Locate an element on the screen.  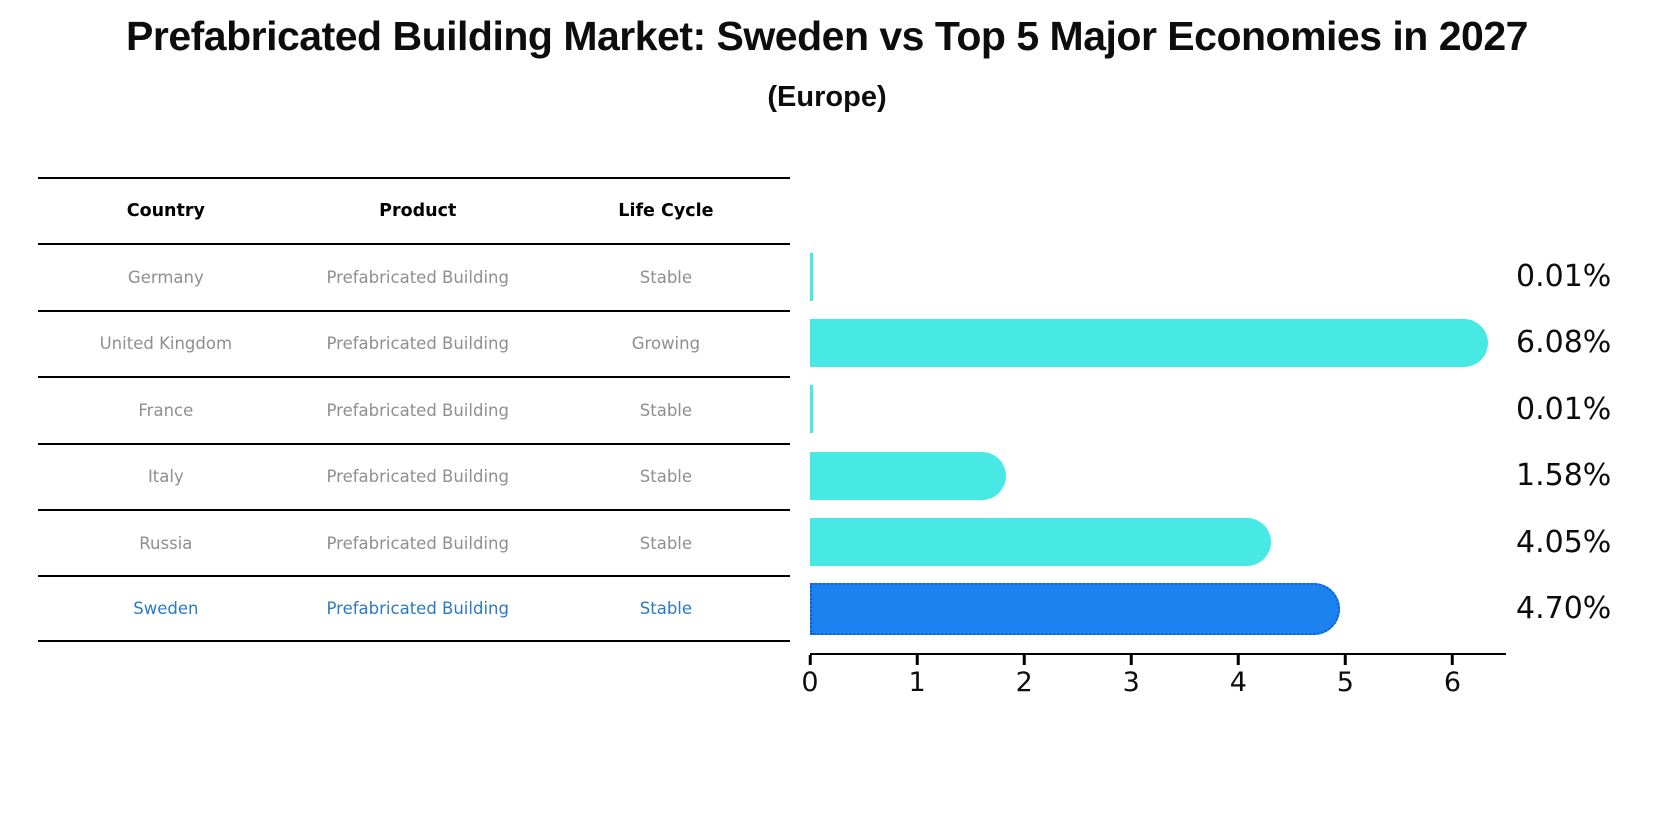
page-subtitle: (Europe) is located at coordinates (827, 97).